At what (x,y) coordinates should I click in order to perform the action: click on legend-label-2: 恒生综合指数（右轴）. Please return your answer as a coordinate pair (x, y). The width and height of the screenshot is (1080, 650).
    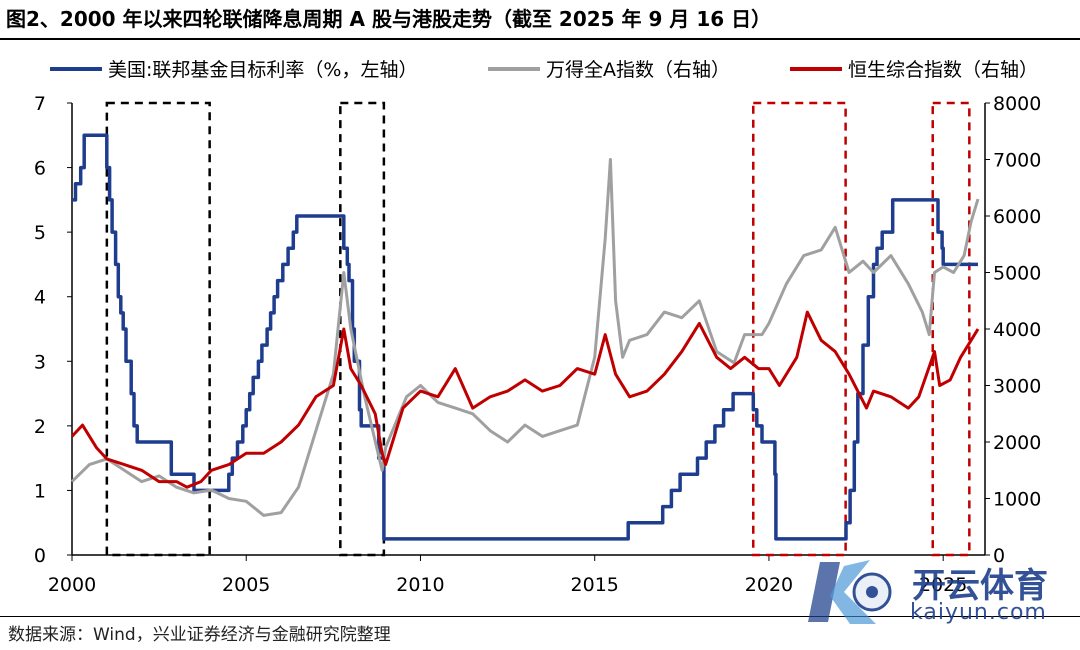
    Looking at the image, I should click on (943, 70).